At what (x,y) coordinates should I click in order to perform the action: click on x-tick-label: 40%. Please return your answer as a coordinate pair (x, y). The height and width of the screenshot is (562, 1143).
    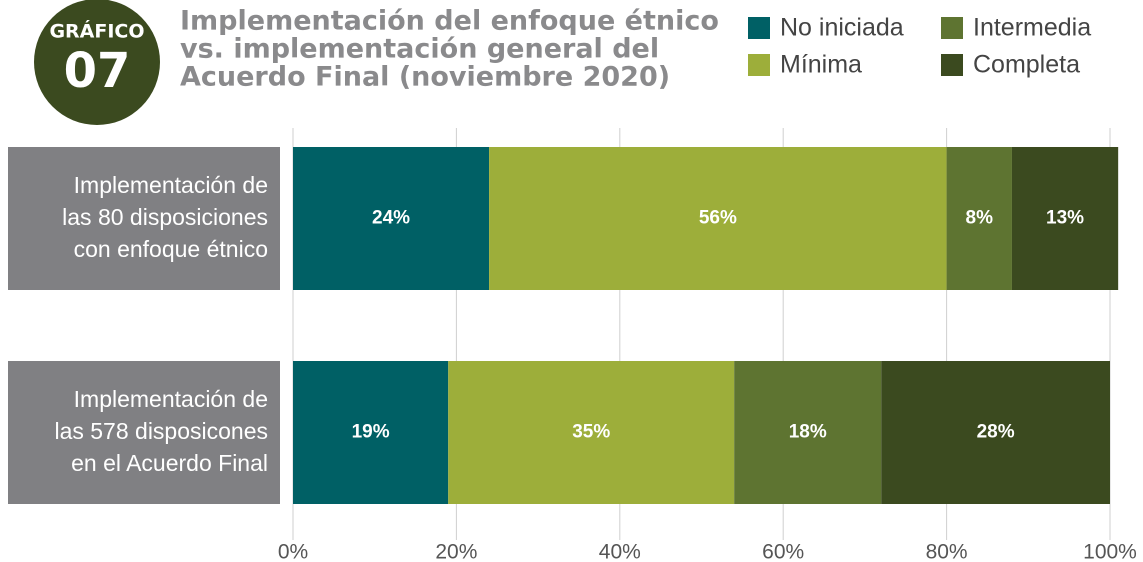
    Looking at the image, I should click on (620, 551).